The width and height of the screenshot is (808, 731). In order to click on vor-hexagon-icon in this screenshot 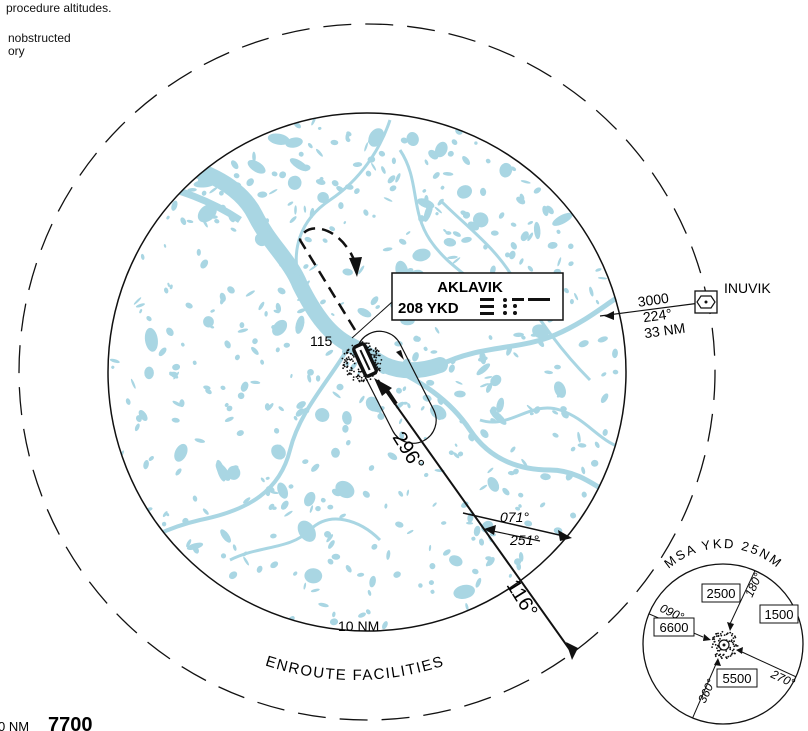, I will do `click(706, 302)`.